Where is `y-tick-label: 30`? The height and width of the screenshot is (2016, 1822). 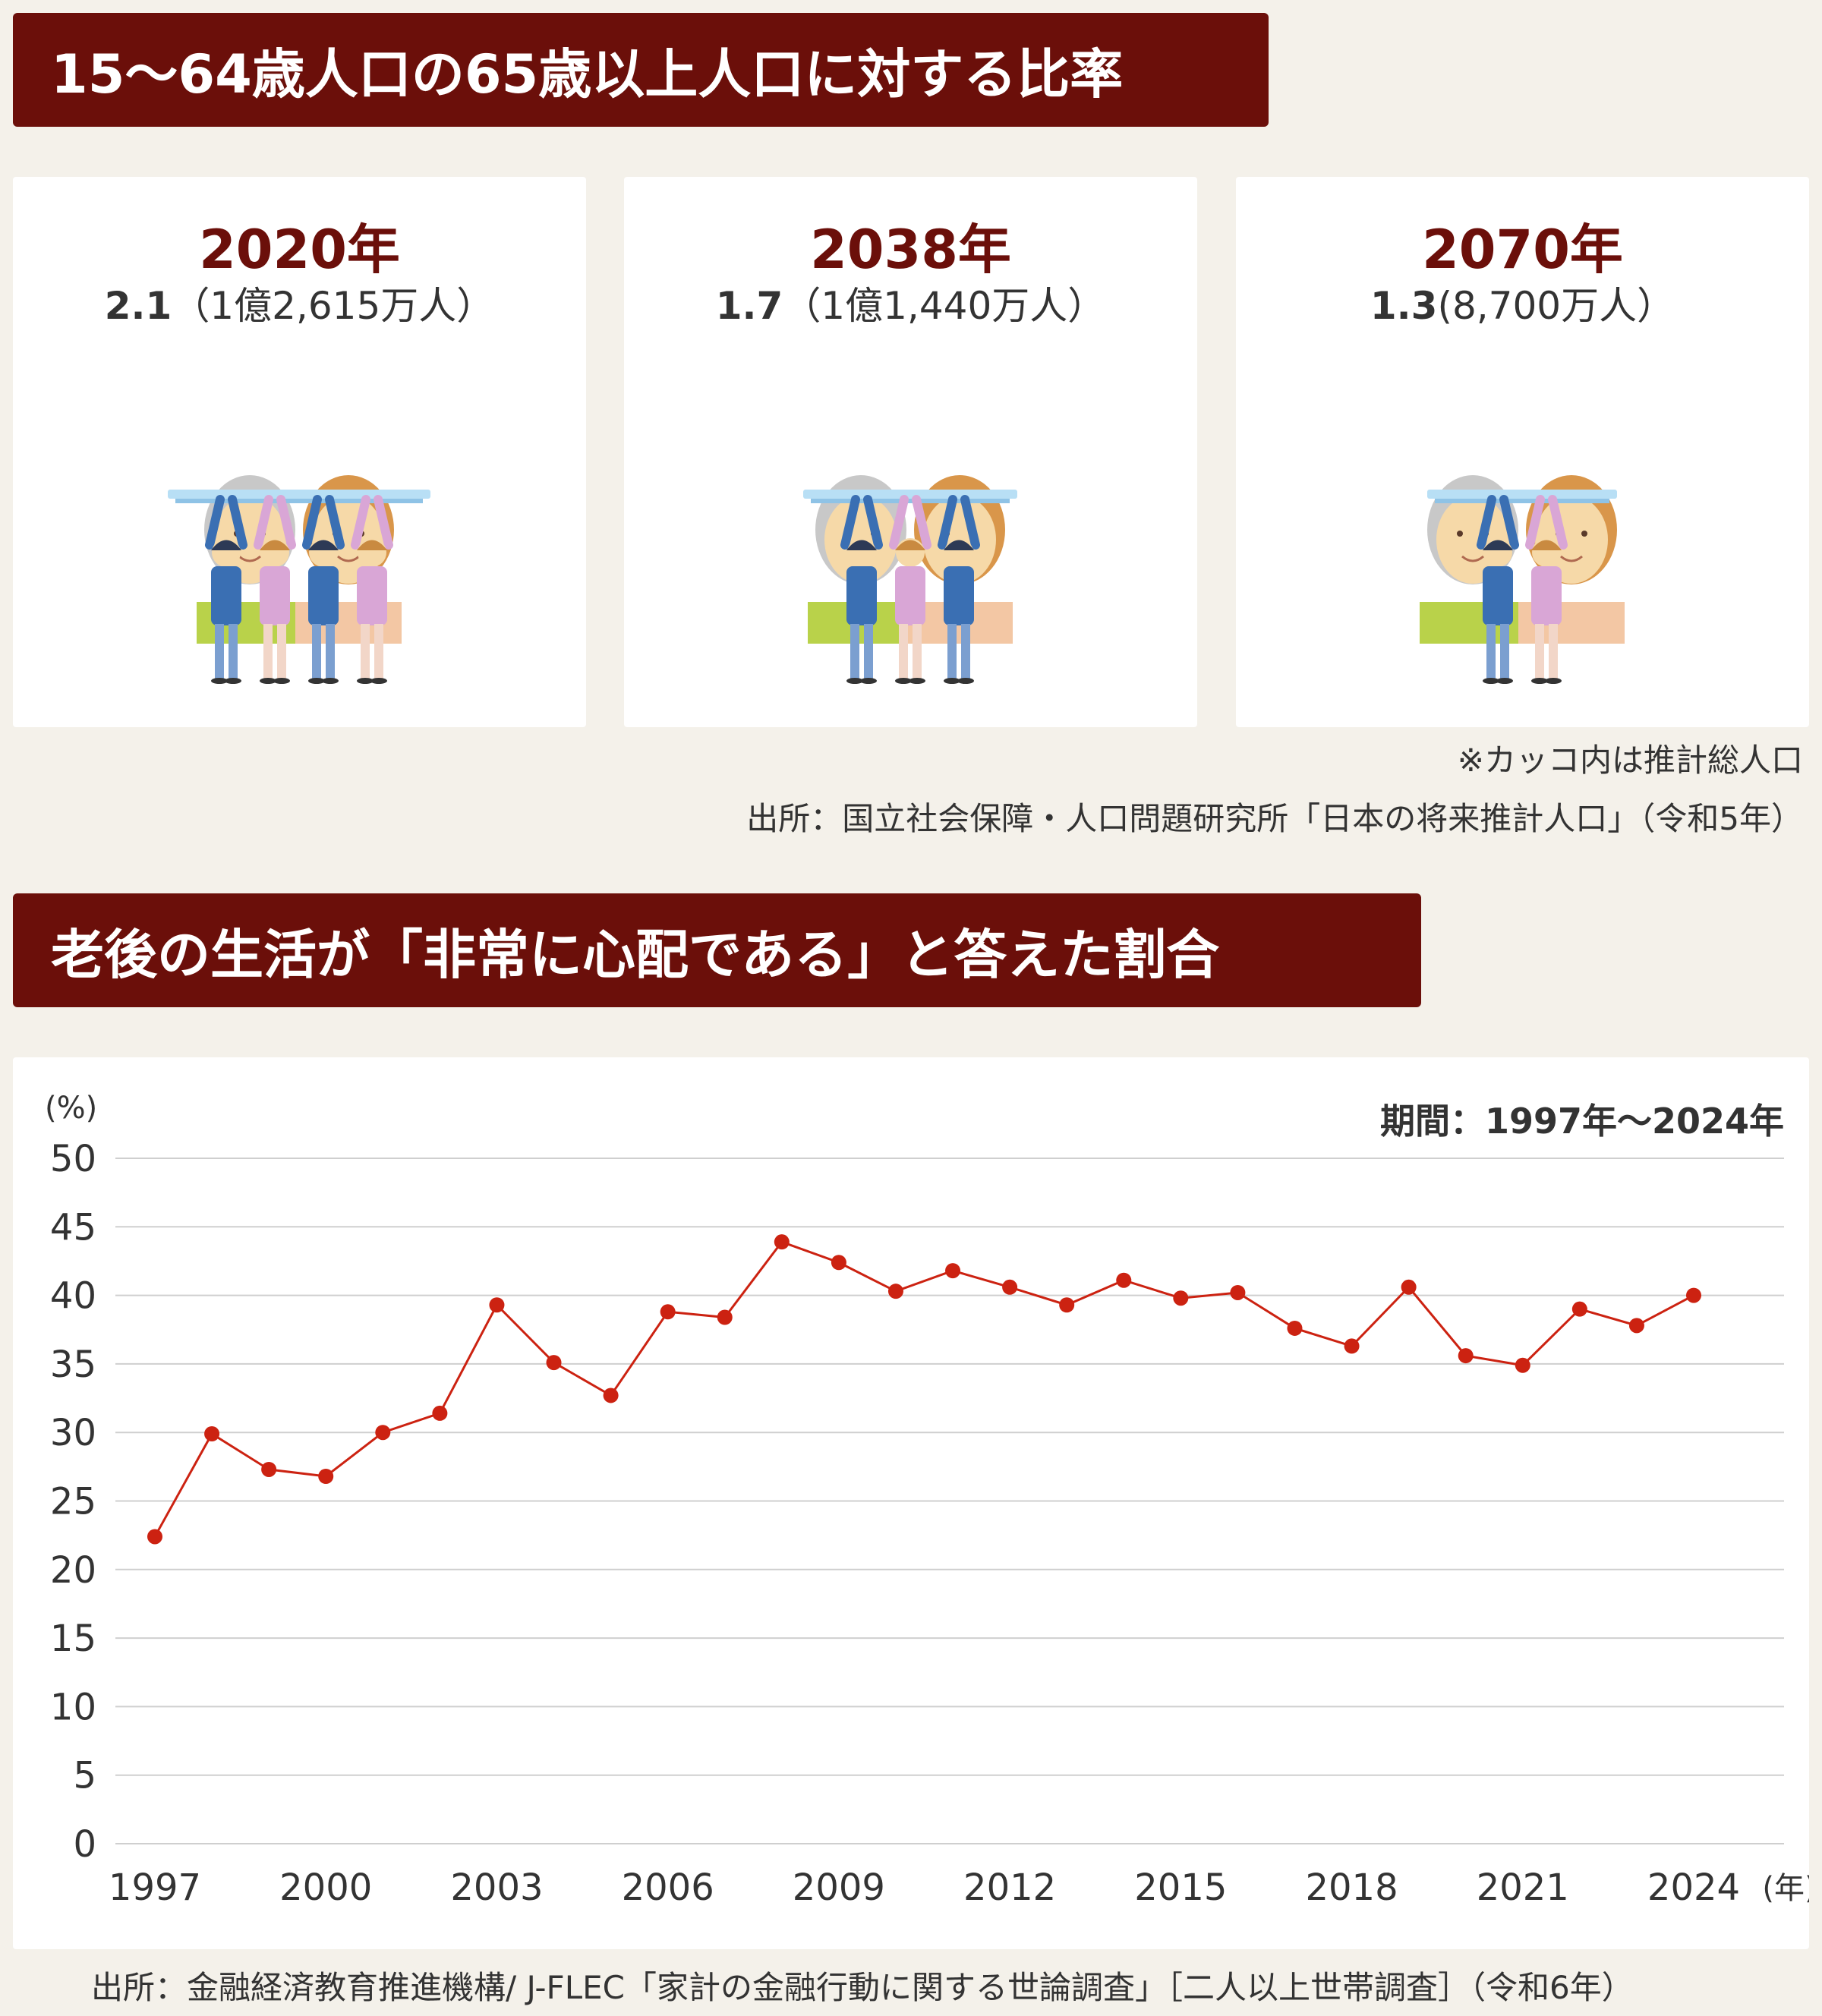 y-tick-label: 30 is located at coordinates (73, 1433).